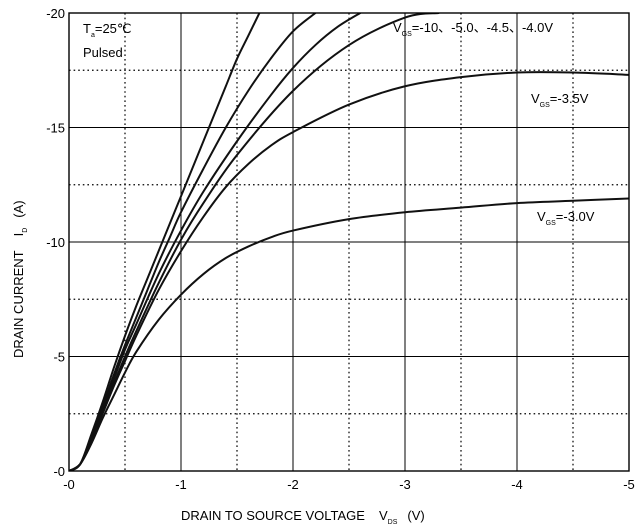 The width and height of the screenshot is (639, 529). What do you see at coordinates (59, 357) in the screenshot?
I see `y-tick-label: -5` at bounding box center [59, 357].